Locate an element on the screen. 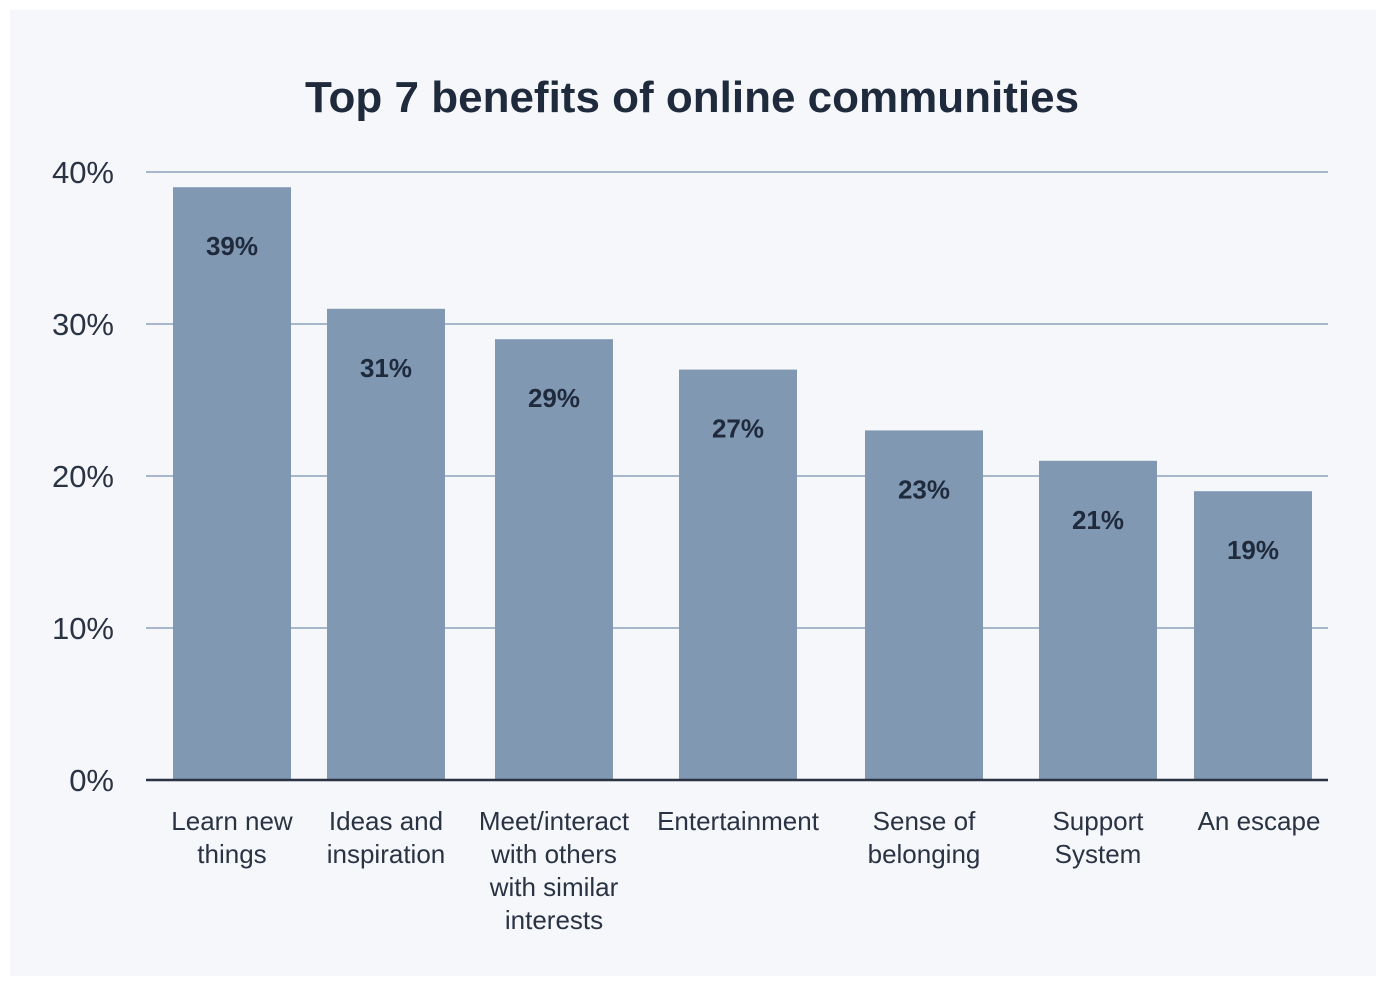 Image resolution: width=1398 pixels, height=994 pixels. bar-value-label: 27% is located at coordinates (738, 429).